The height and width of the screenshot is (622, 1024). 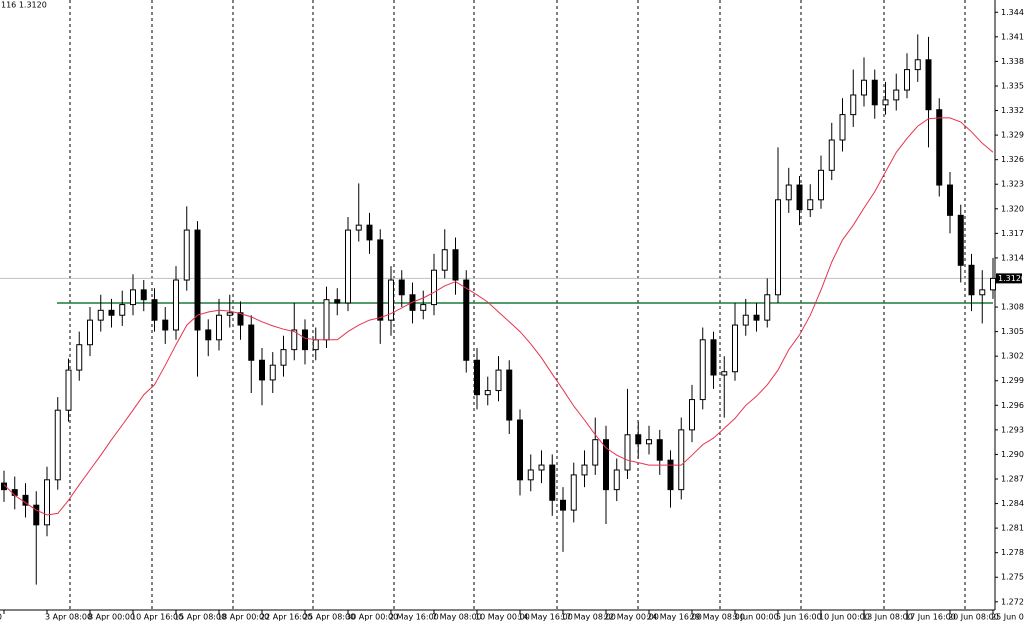 What do you see at coordinates (1012, 159) in the screenshot?
I see `y-tick-label: 1.3265` at bounding box center [1012, 159].